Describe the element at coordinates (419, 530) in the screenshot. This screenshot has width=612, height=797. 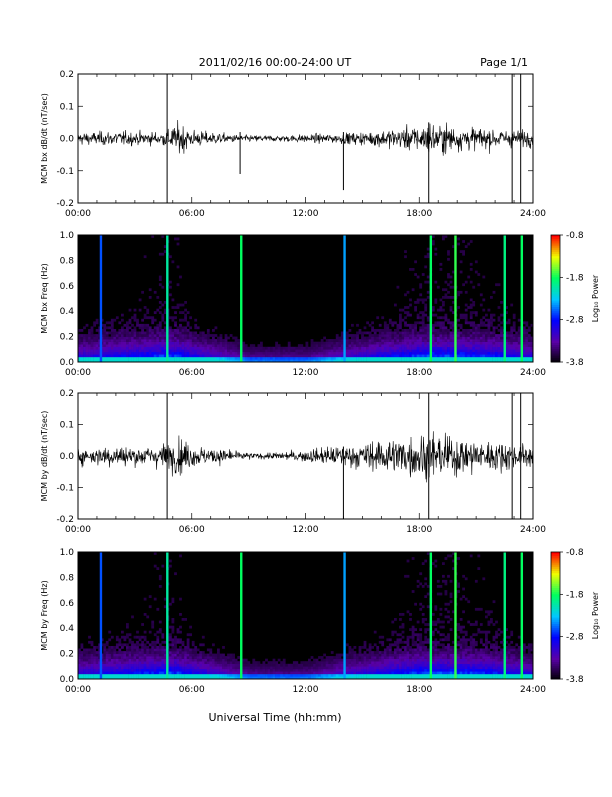
I see `x-tick-label: 18:00` at that location.